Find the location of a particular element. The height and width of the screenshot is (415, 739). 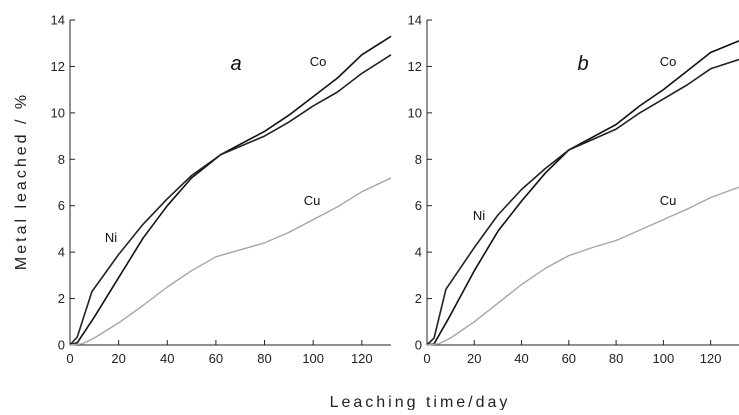

panel-letter: b is located at coordinates (582, 64).